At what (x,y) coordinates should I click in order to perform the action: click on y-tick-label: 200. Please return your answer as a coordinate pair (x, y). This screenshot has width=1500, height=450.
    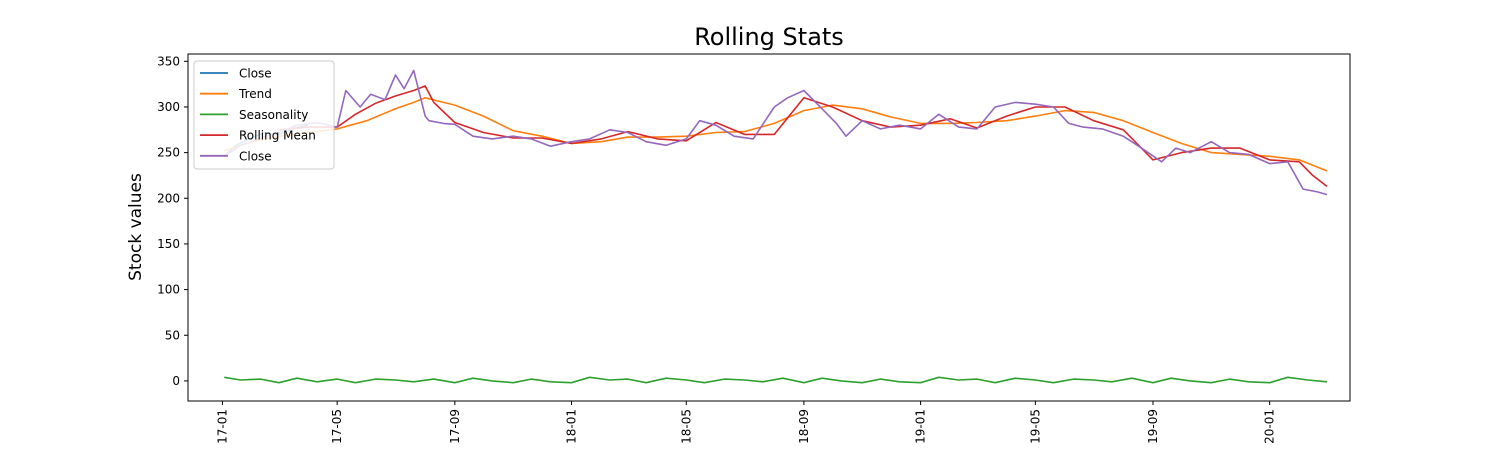
    Looking at the image, I should click on (168, 198).